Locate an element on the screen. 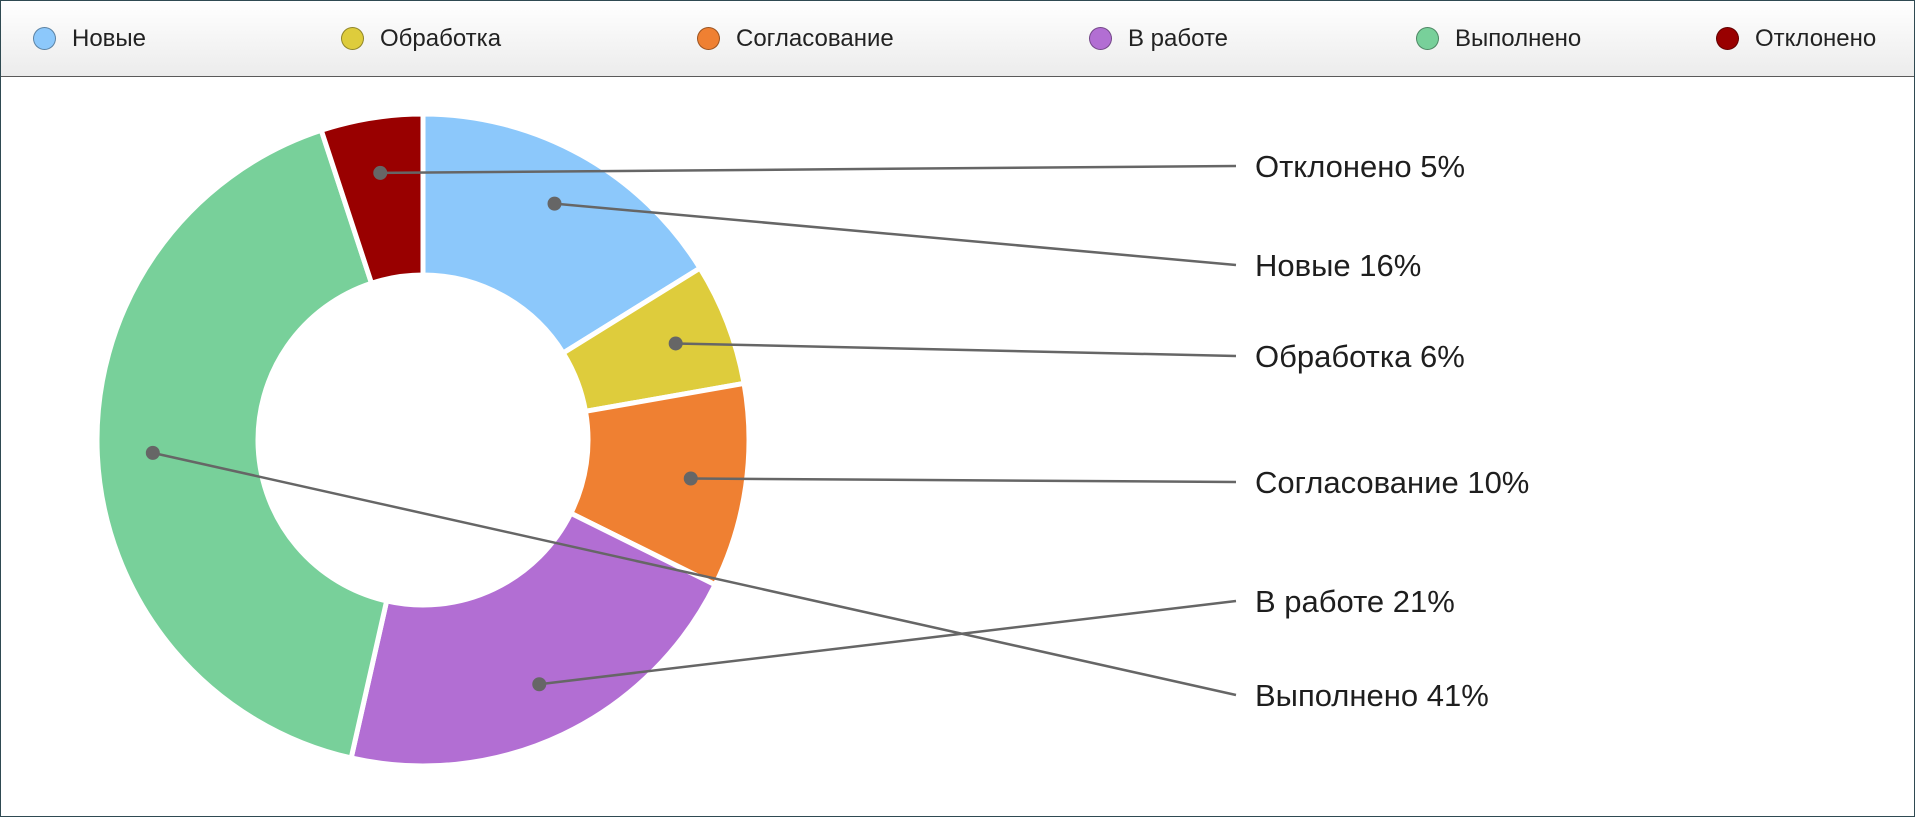 The width and height of the screenshot is (1915, 817). data-label-obrabotka: Обработка 6% is located at coordinates (1360, 356).